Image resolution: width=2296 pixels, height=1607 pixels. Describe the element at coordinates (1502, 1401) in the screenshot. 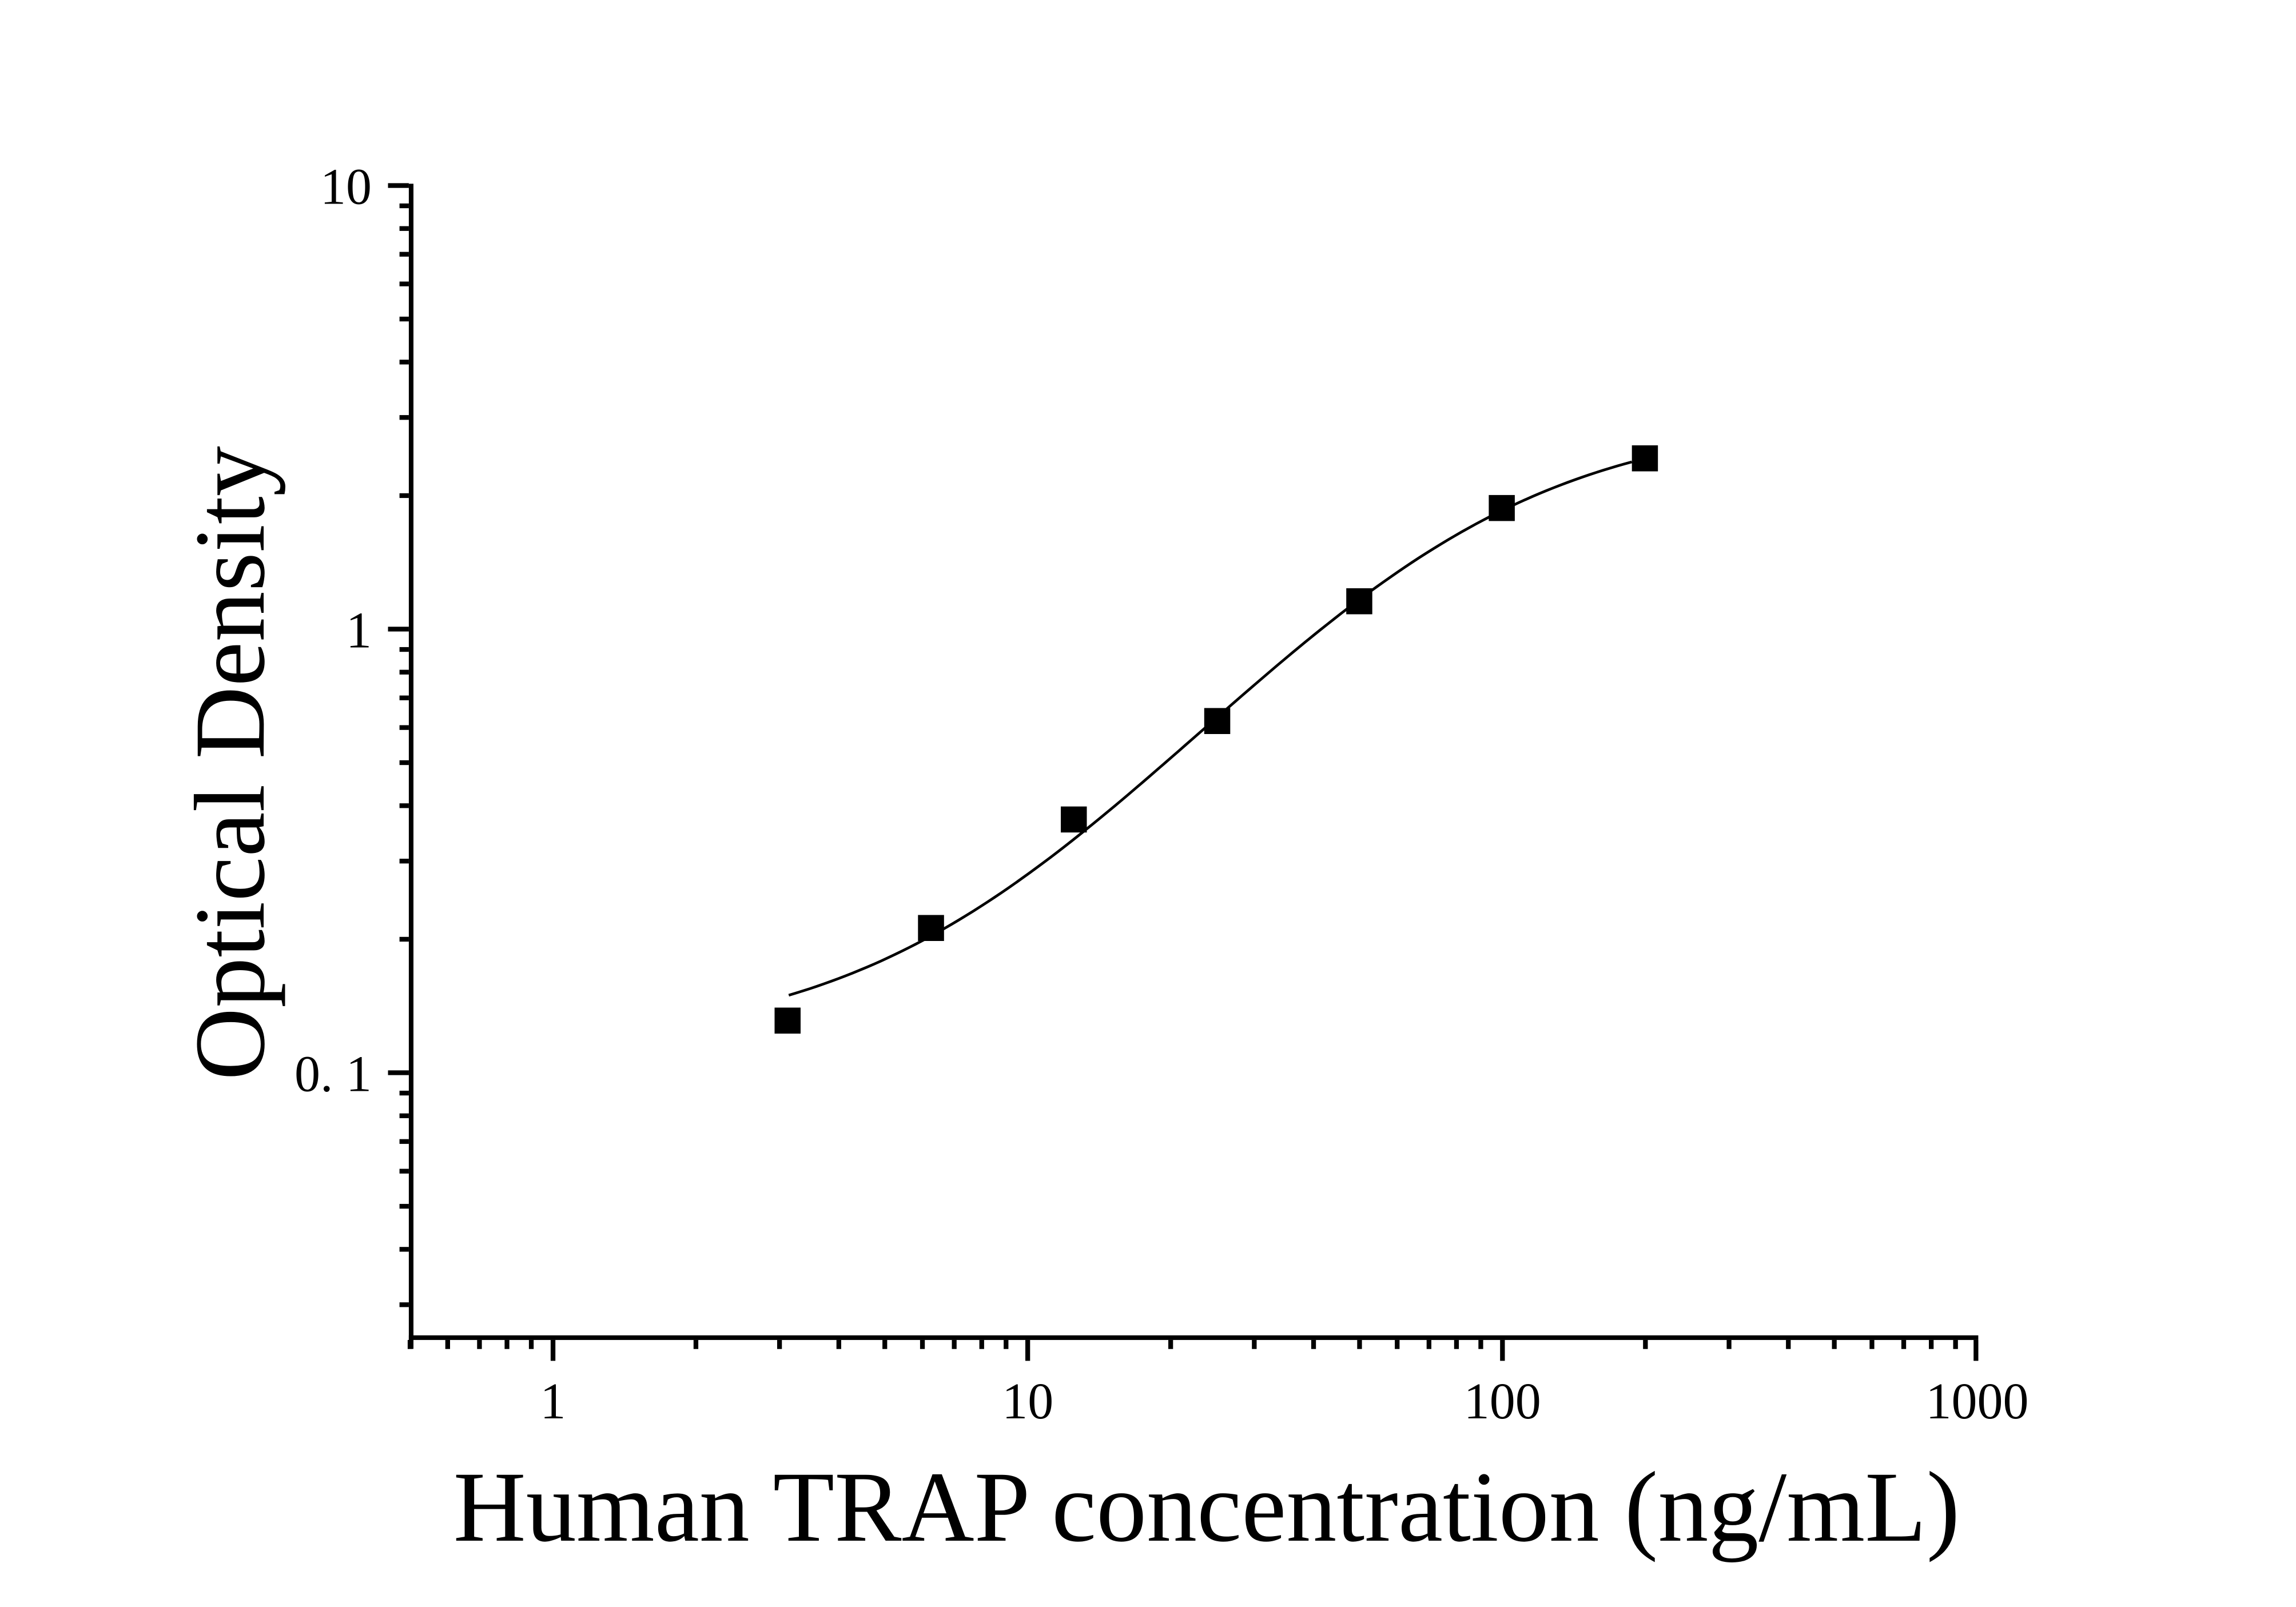

I see `svg-text: 100` at that location.